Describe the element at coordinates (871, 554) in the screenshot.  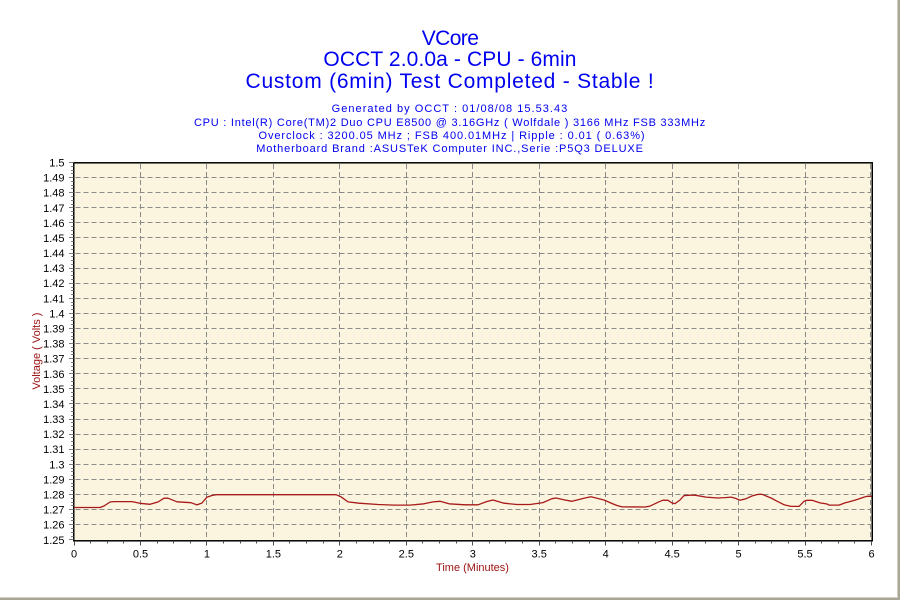
I see `svg-text: 6` at that location.